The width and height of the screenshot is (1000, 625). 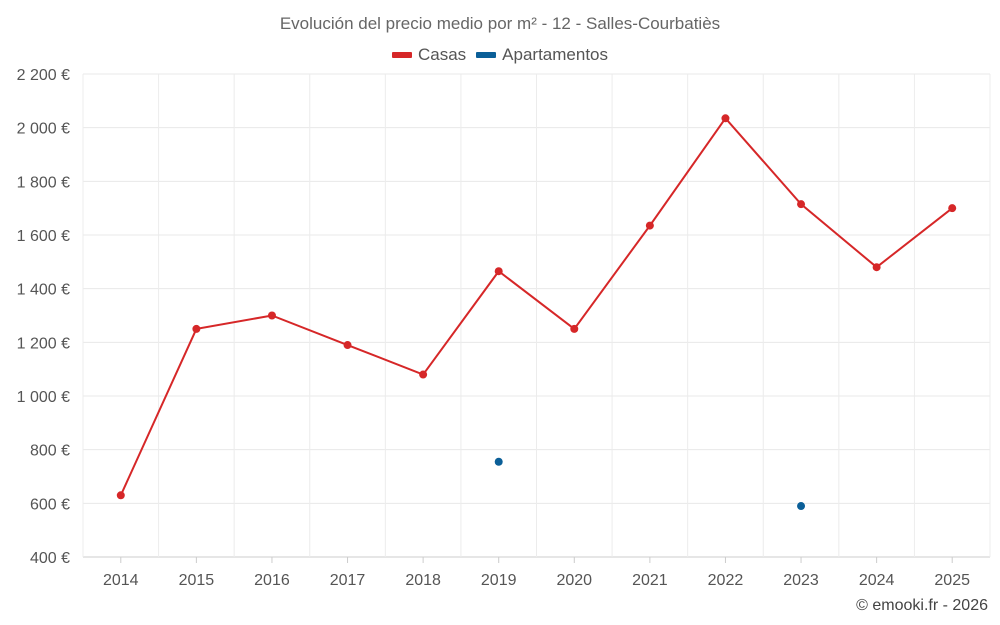 I want to click on legend: Casas Apartamentos, so click(x=500, y=55).